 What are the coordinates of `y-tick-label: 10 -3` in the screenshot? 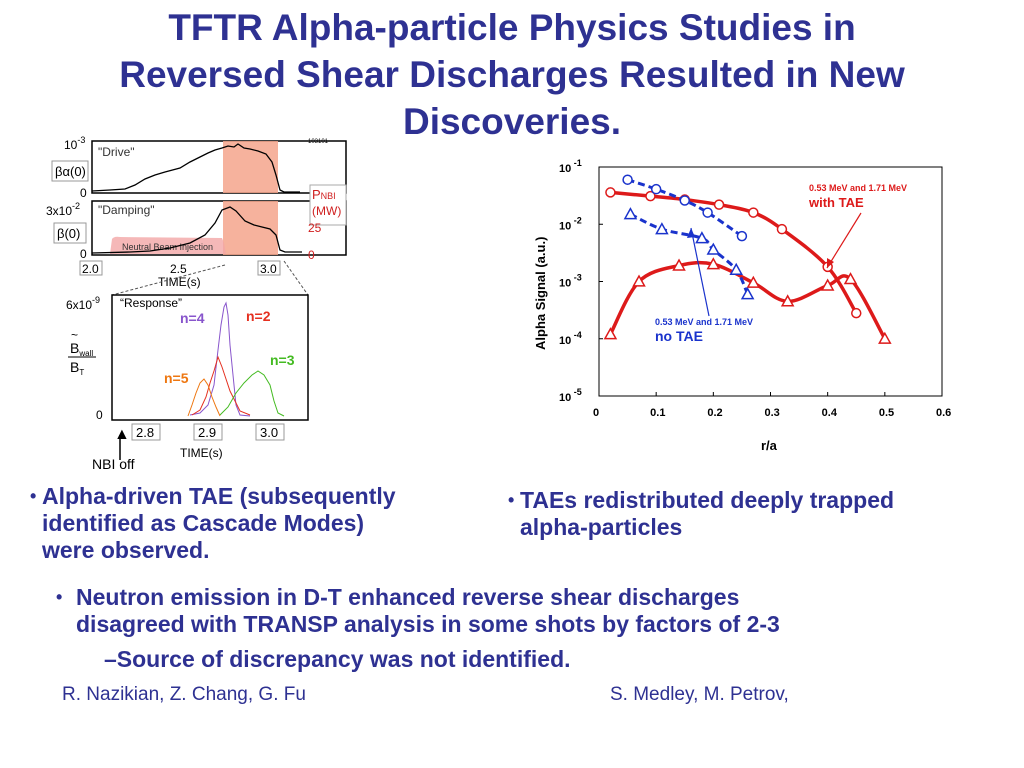 It's located at (570, 281).